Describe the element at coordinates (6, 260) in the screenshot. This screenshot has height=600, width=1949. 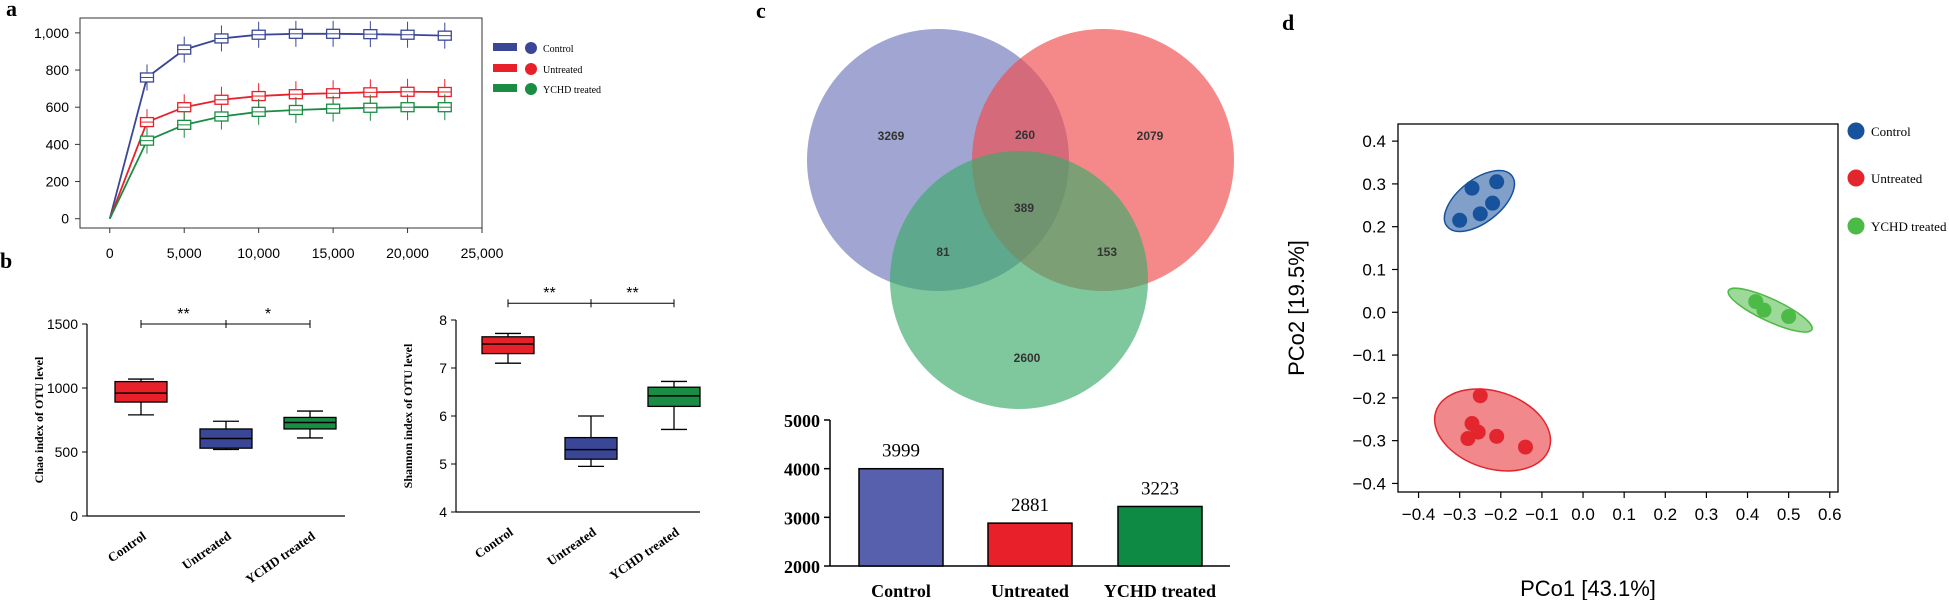
I see `panel-label-b: b` at that location.